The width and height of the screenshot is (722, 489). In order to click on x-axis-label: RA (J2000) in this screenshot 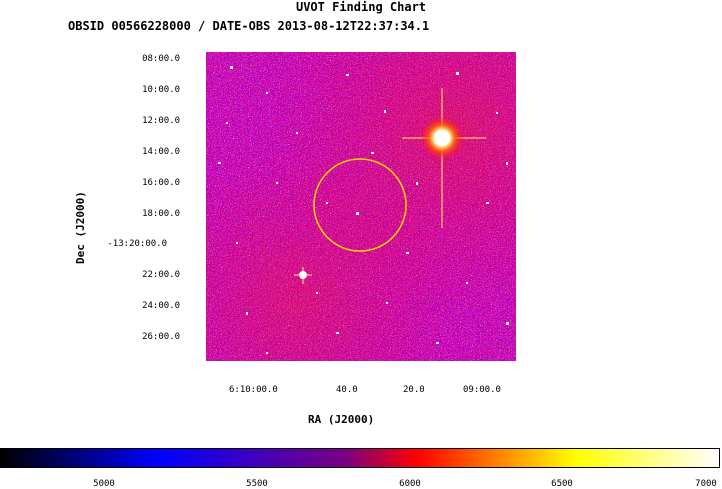, I will do `click(341, 419)`.